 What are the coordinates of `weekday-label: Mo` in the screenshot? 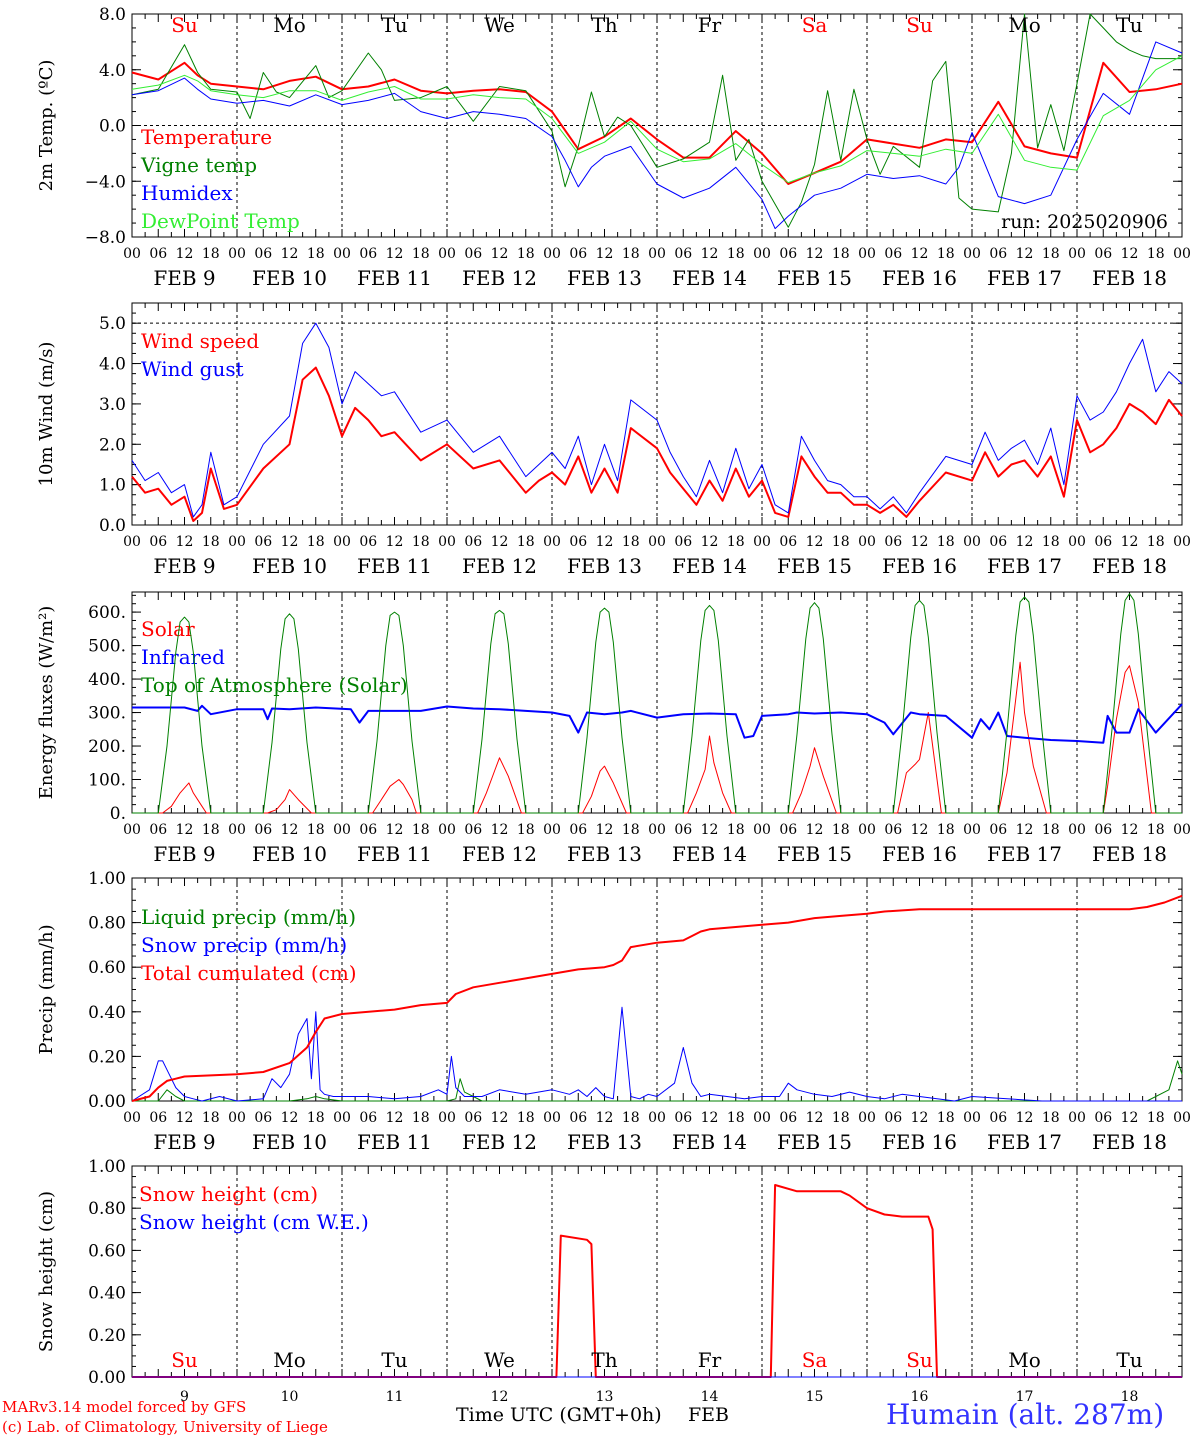 It's located at (289, 25).